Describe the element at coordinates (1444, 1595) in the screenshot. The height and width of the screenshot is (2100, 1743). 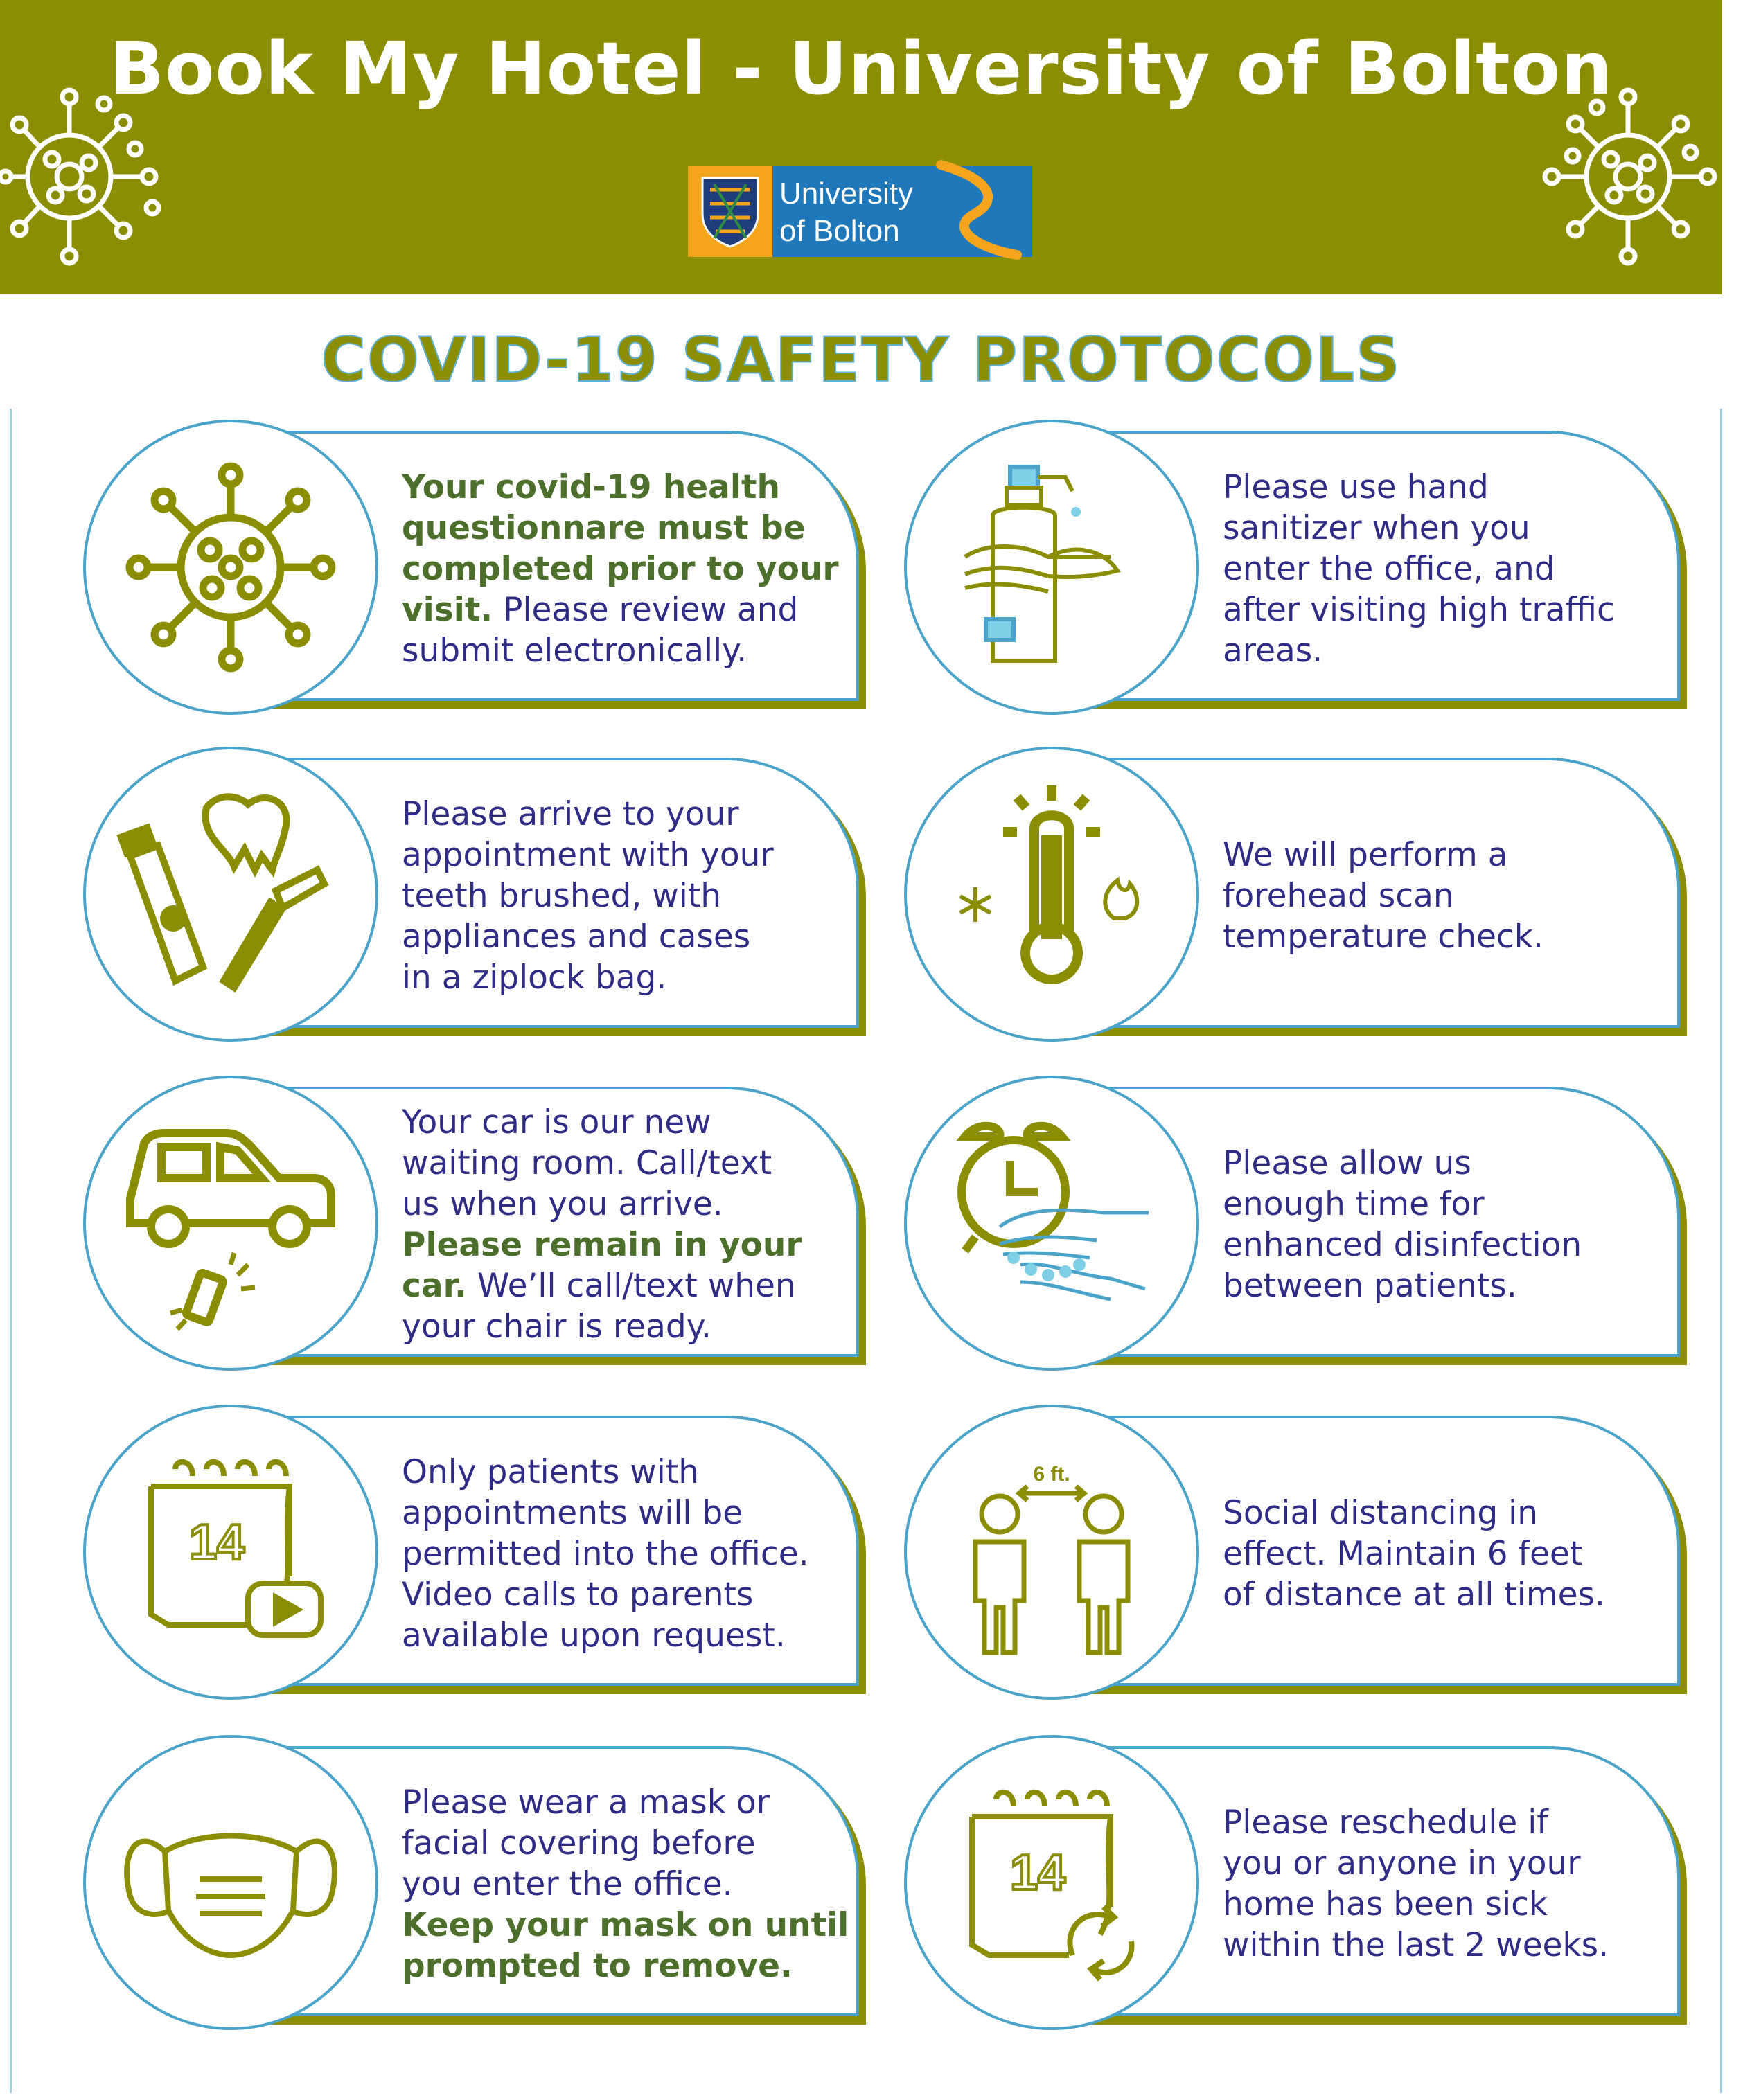
I see `card-text-line: of distance at all times.` at that location.